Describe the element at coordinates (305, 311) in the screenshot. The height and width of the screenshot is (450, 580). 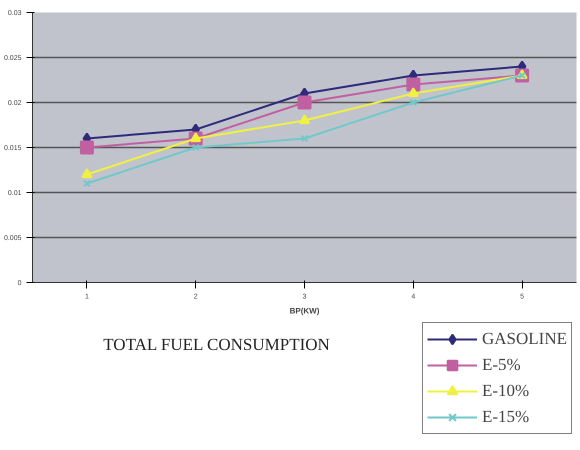
I see `x-axis-title: BP(KW)` at that location.